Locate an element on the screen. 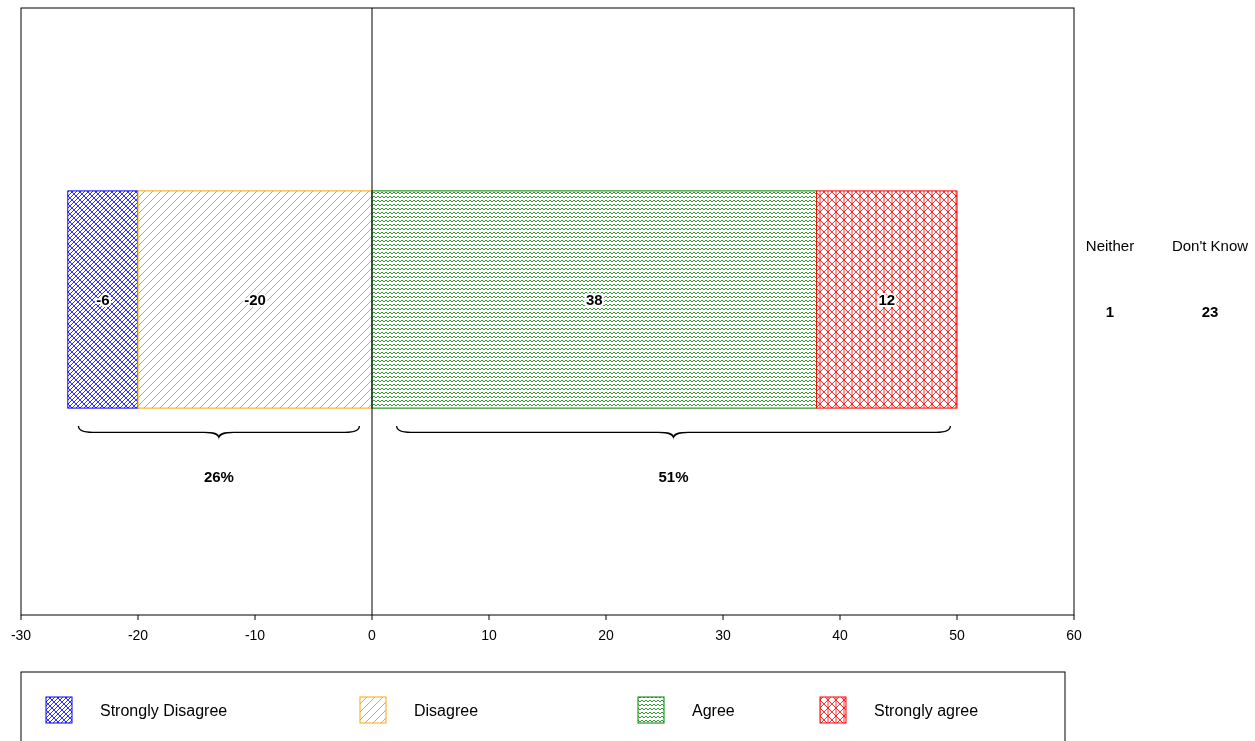 This screenshot has width=1255, height=741. legend-label: Strongly agree is located at coordinates (926, 710).